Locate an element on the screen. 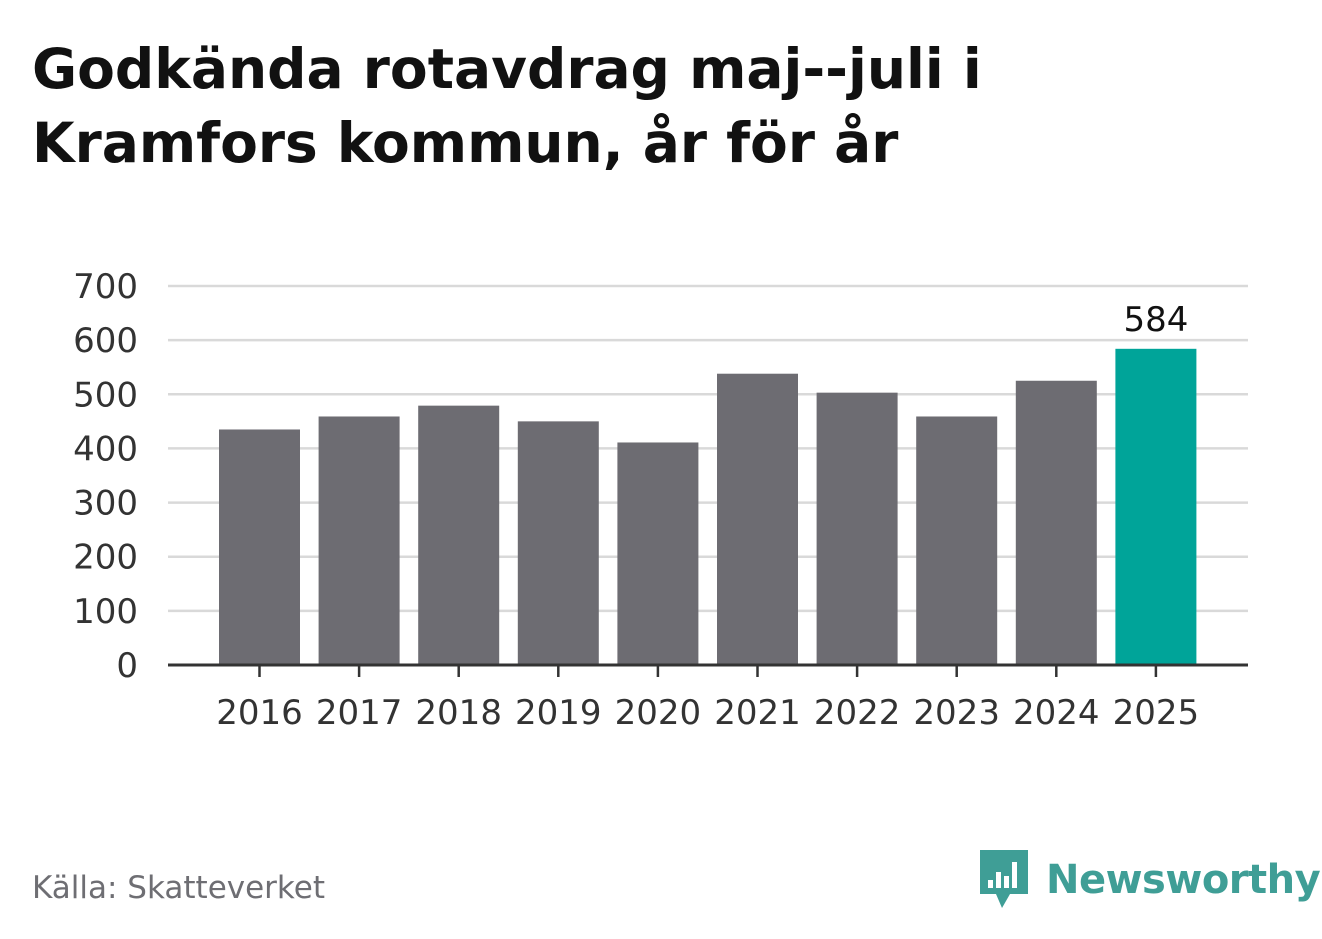  x-tick-label: 2020 is located at coordinates (658, 713).